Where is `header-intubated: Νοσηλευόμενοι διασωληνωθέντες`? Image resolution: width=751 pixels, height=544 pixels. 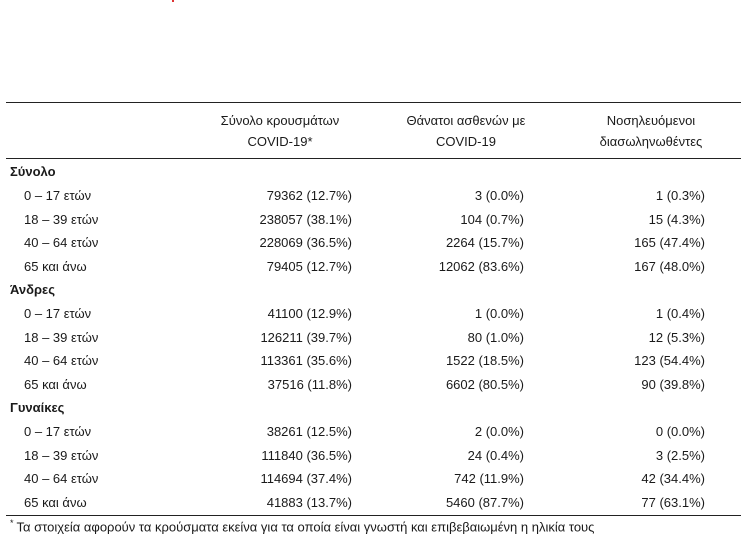
header-intubated: Νοσηλευόμενοι διασωληνωθέντες is located at coordinates (651, 131).